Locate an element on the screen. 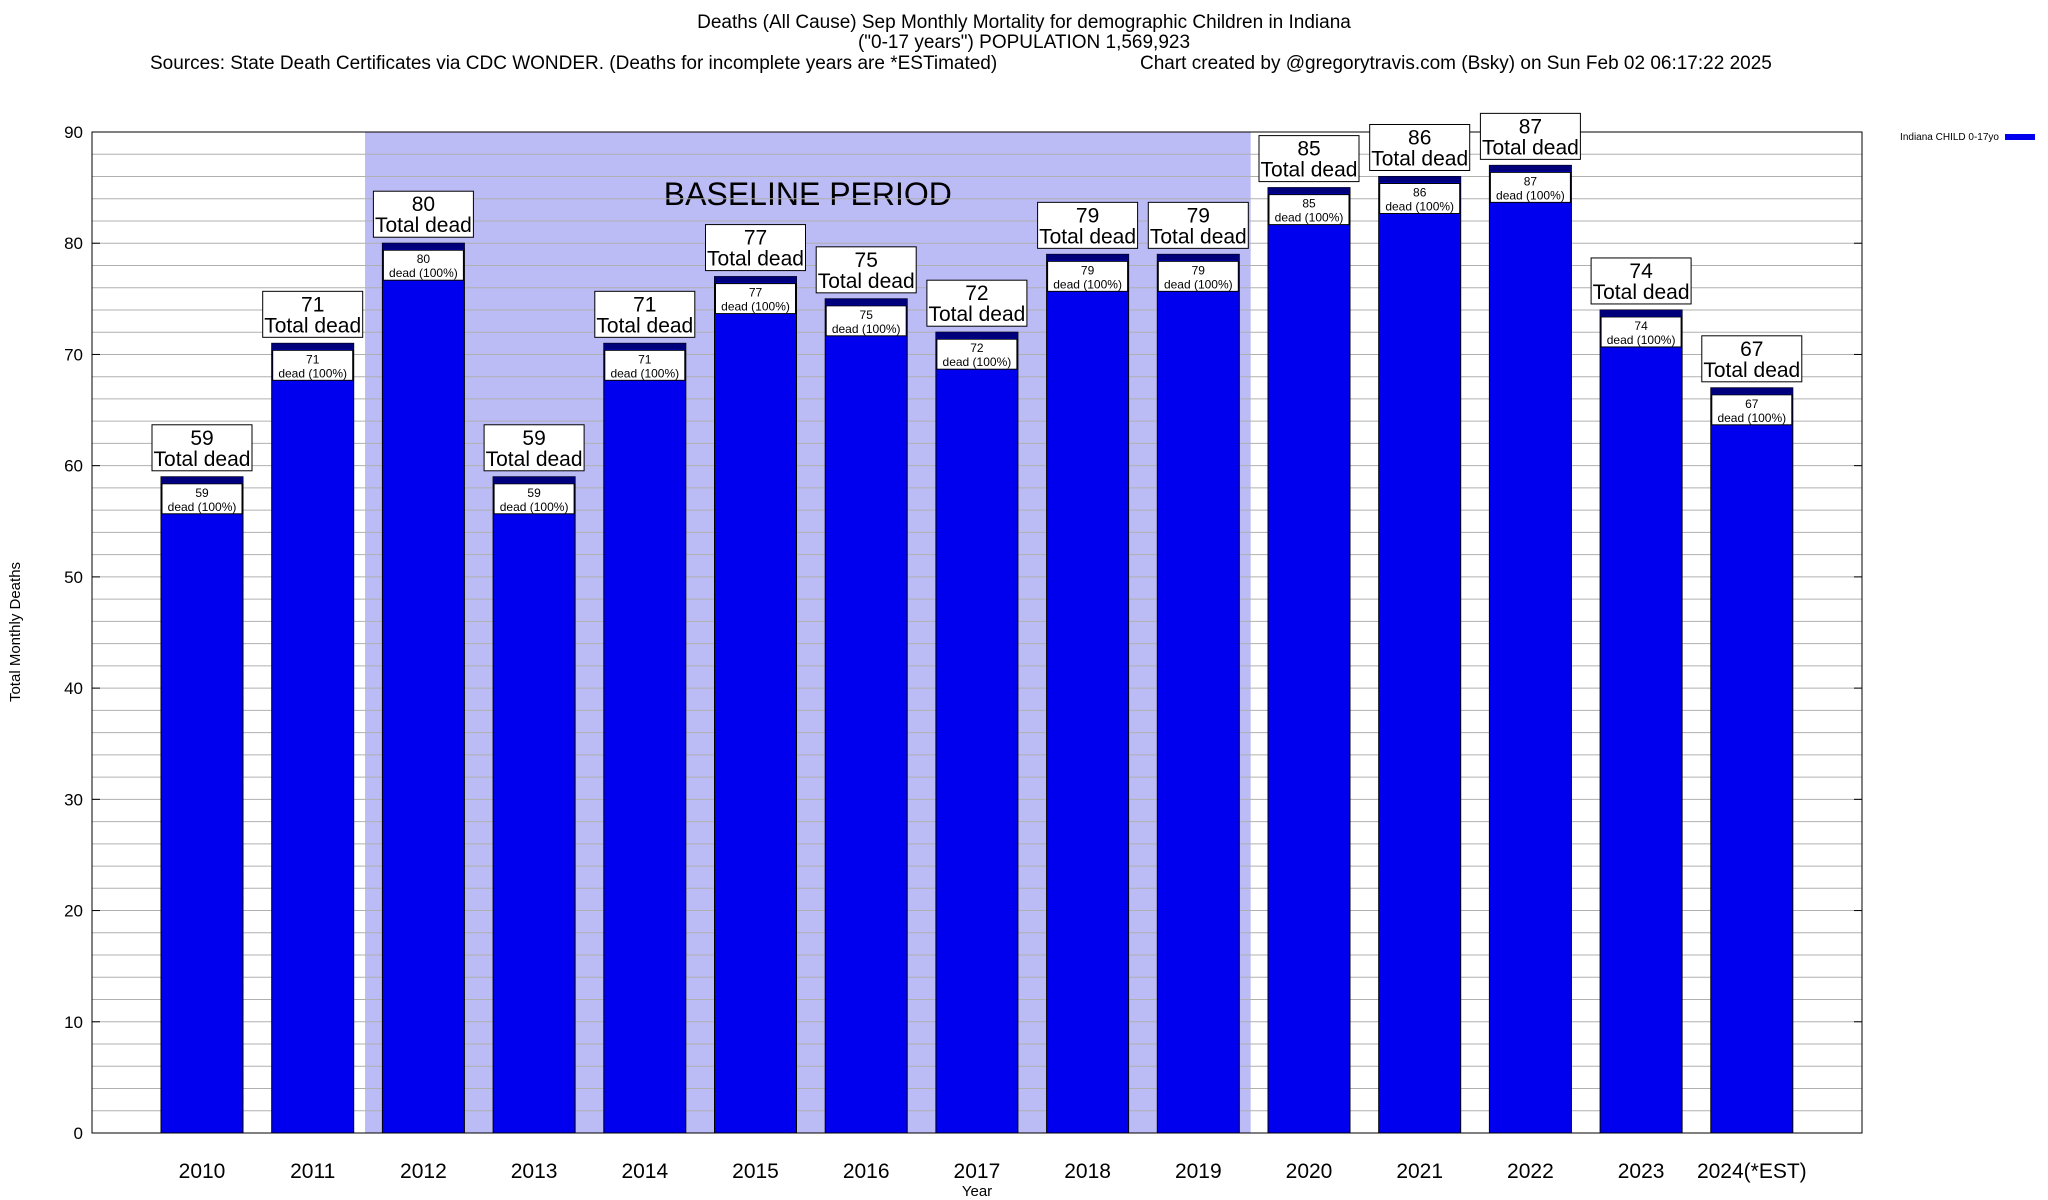 Image resolution: width=2048 pixels, height=1200 pixels. x-tick-label: 2017 is located at coordinates (977, 1171).